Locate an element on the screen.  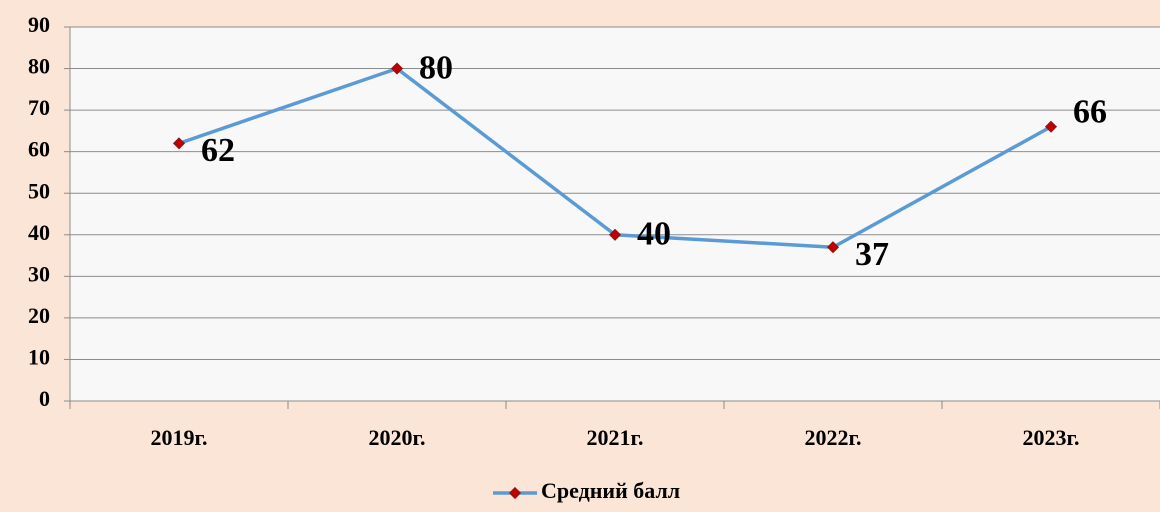
data-label: 40 is located at coordinates (654, 234).